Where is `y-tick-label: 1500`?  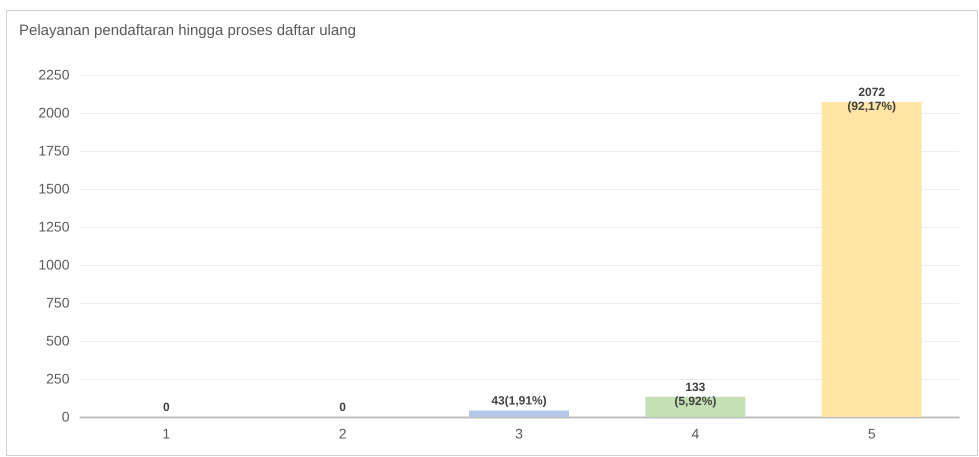
y-tick-label: 1500 is located at coordinates (54, 188).